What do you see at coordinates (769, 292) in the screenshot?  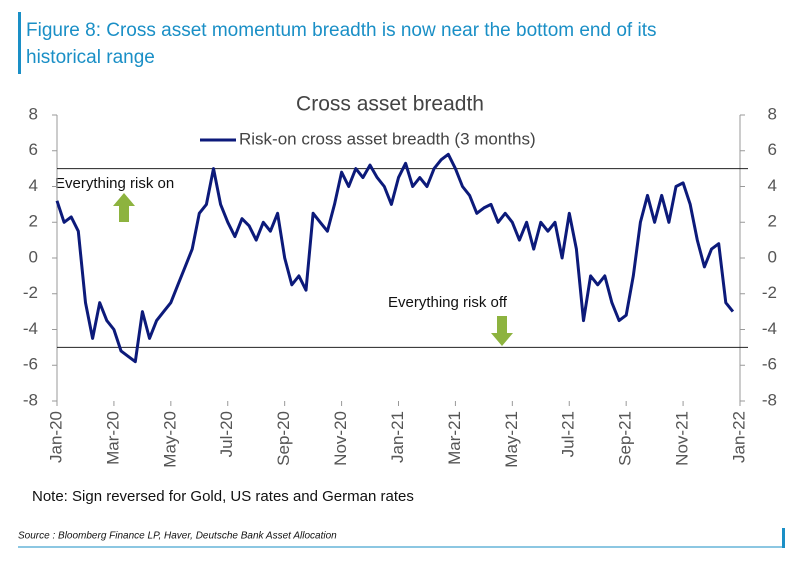 I see `y2-tick-label: -2` at bounding box center [769, 292].